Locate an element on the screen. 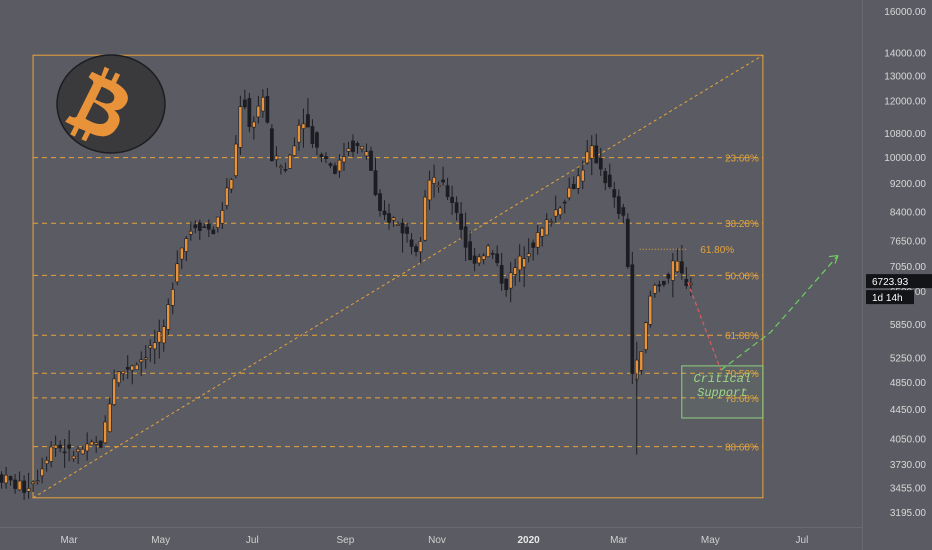 This screenshot has width=932, height=550. y-tick-label: 9200.00 is located at coordinates (908, 184).